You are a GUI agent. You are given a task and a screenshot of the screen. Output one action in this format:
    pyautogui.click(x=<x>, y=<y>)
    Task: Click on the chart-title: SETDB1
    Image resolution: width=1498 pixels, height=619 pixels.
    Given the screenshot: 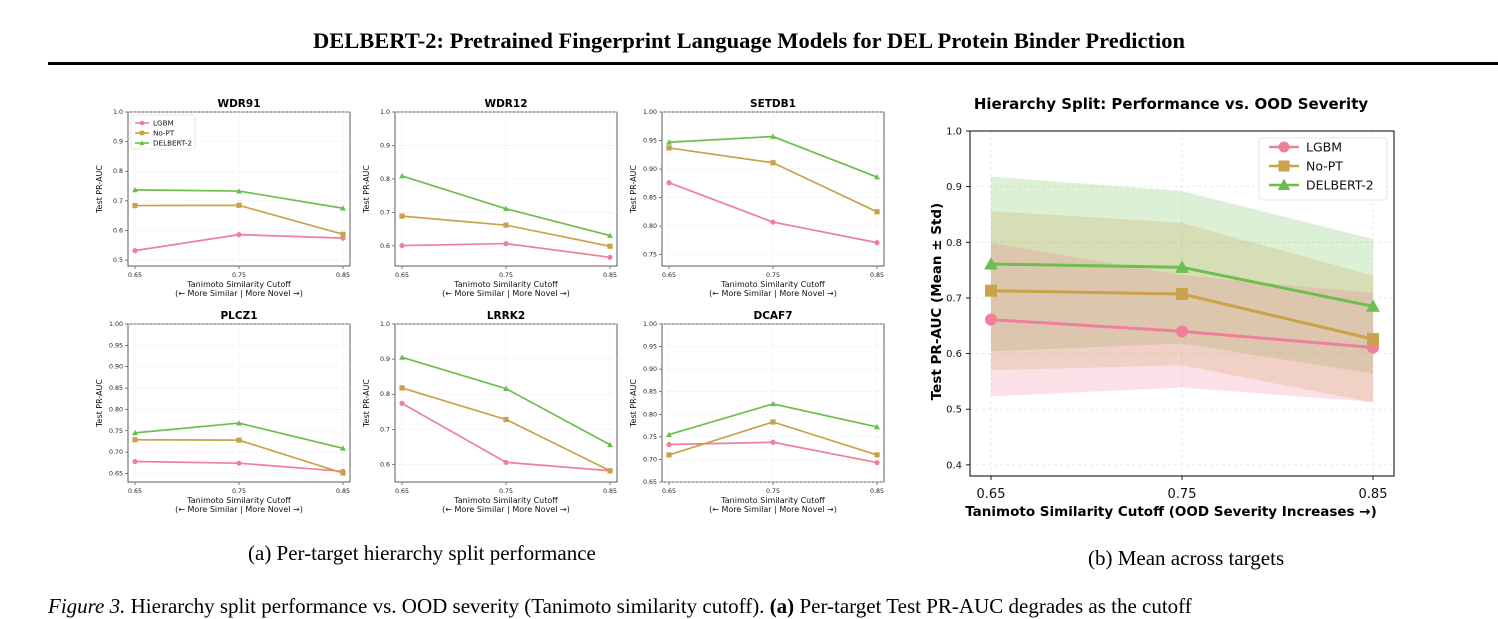 What is the action you would take?
    pyautogui.click(x=773, y=104)
    